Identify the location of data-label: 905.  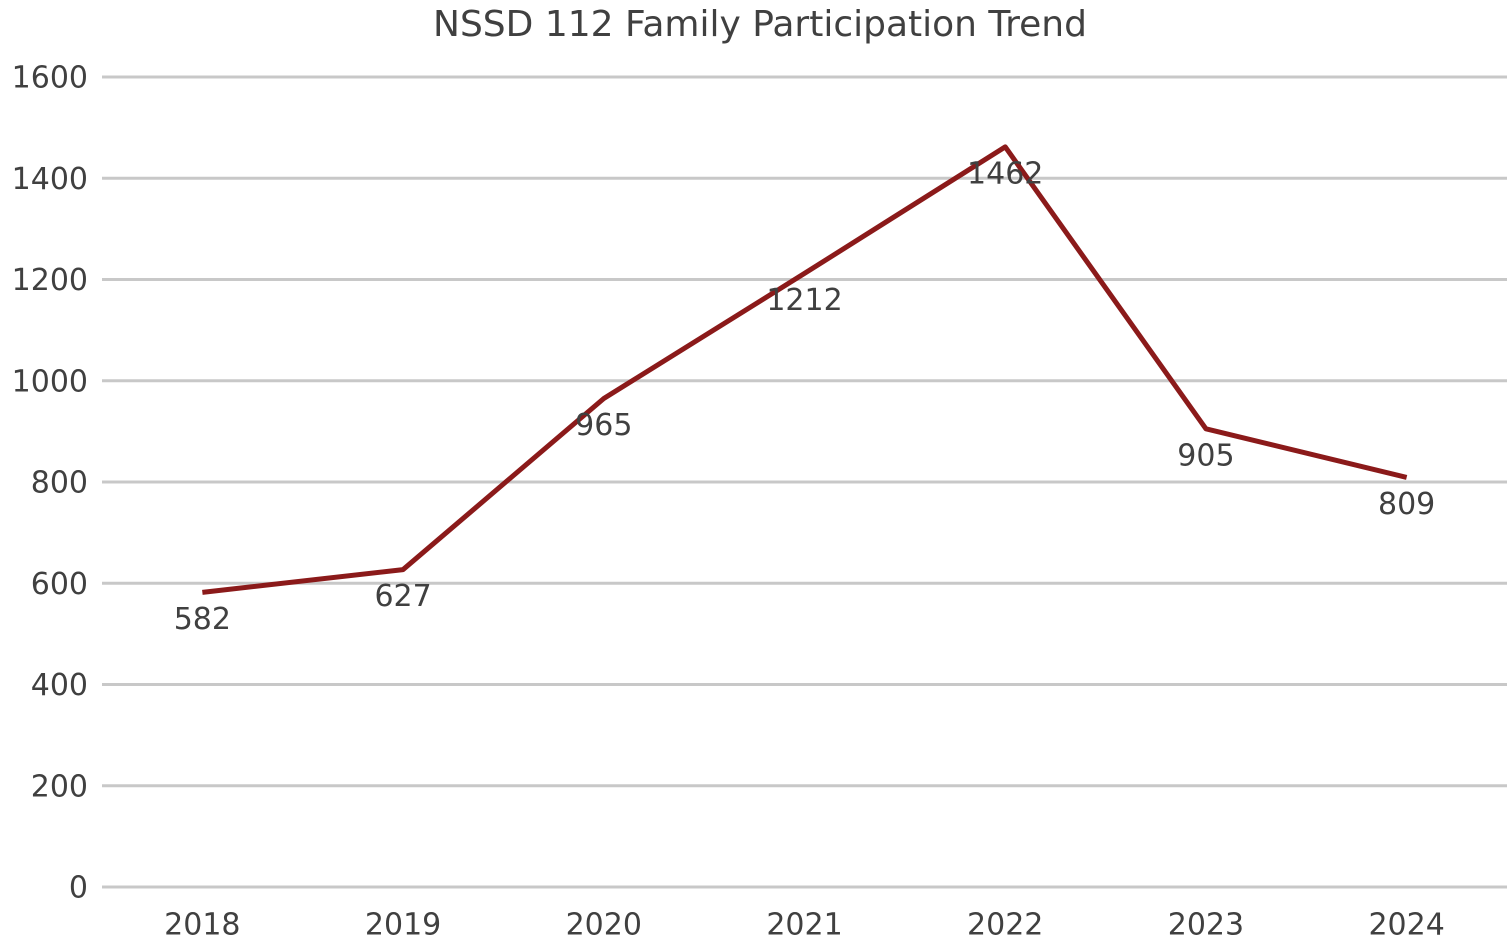
(1205, 455).